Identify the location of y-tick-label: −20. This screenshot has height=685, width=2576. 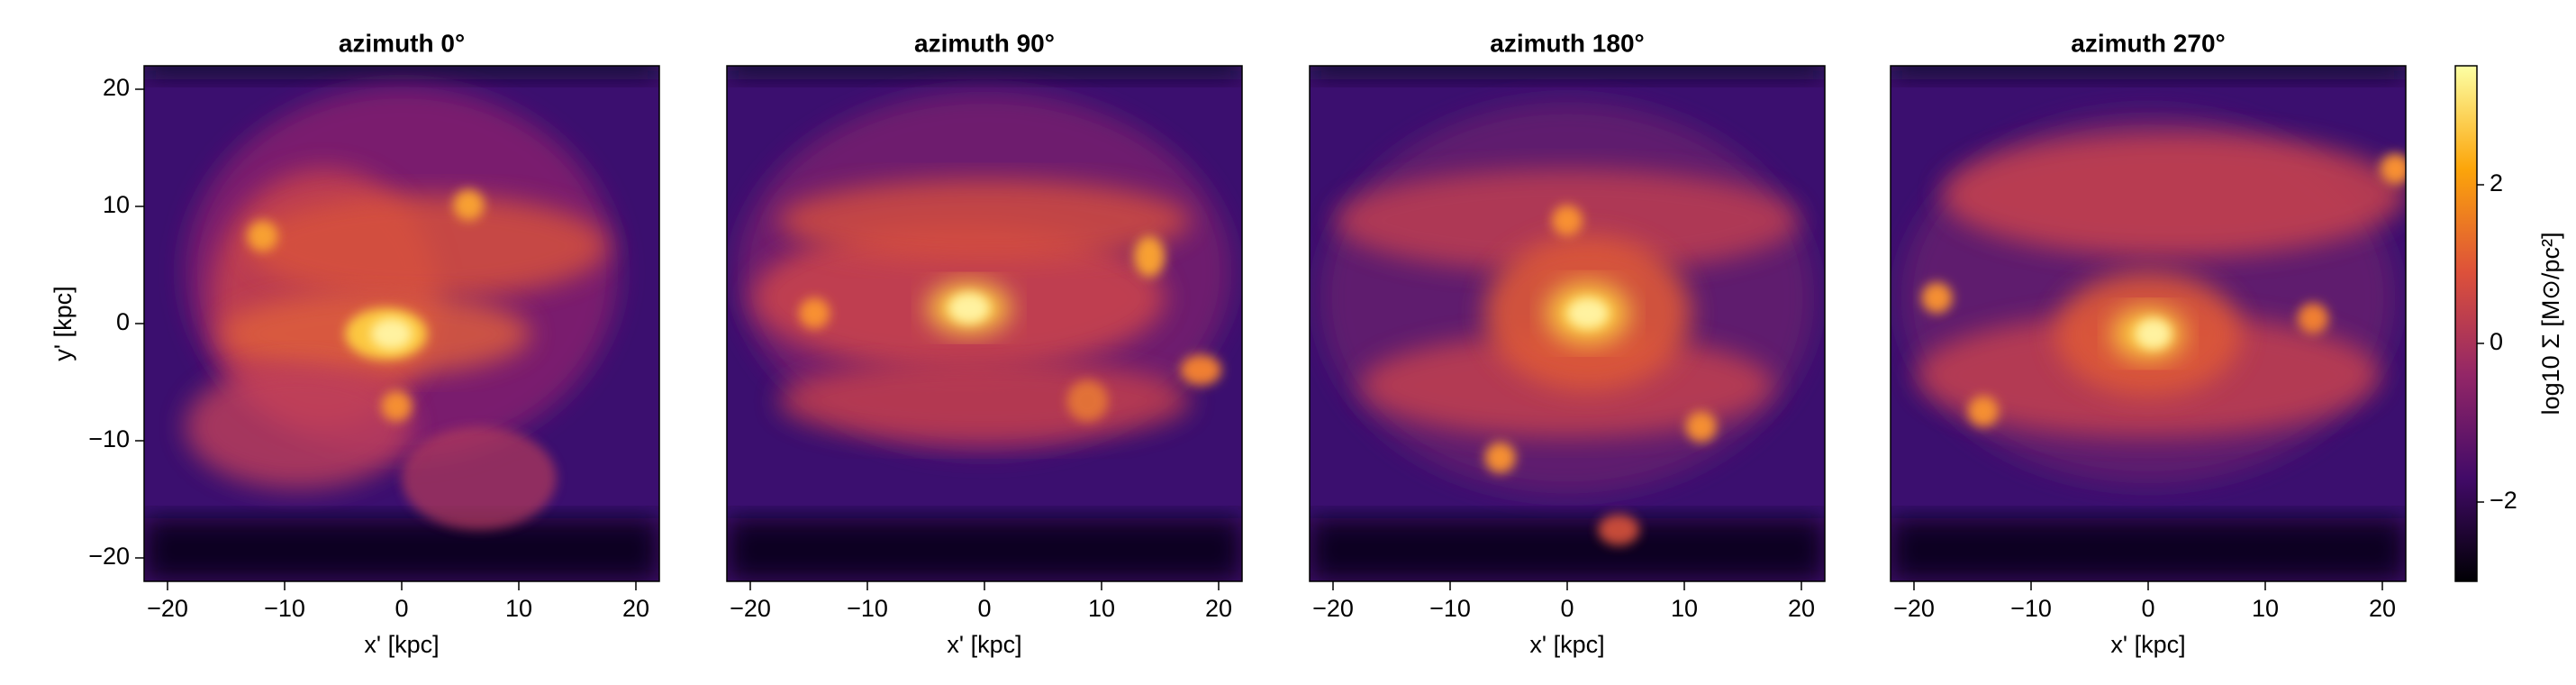
(109, 556).